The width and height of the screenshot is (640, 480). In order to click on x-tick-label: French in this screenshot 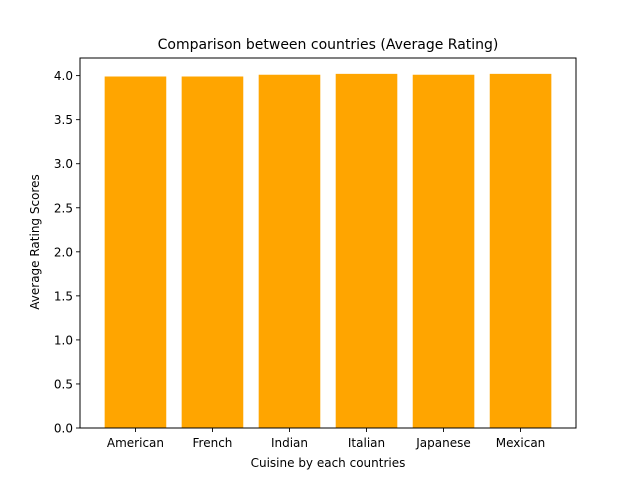, I will do `click(213, 443)`.